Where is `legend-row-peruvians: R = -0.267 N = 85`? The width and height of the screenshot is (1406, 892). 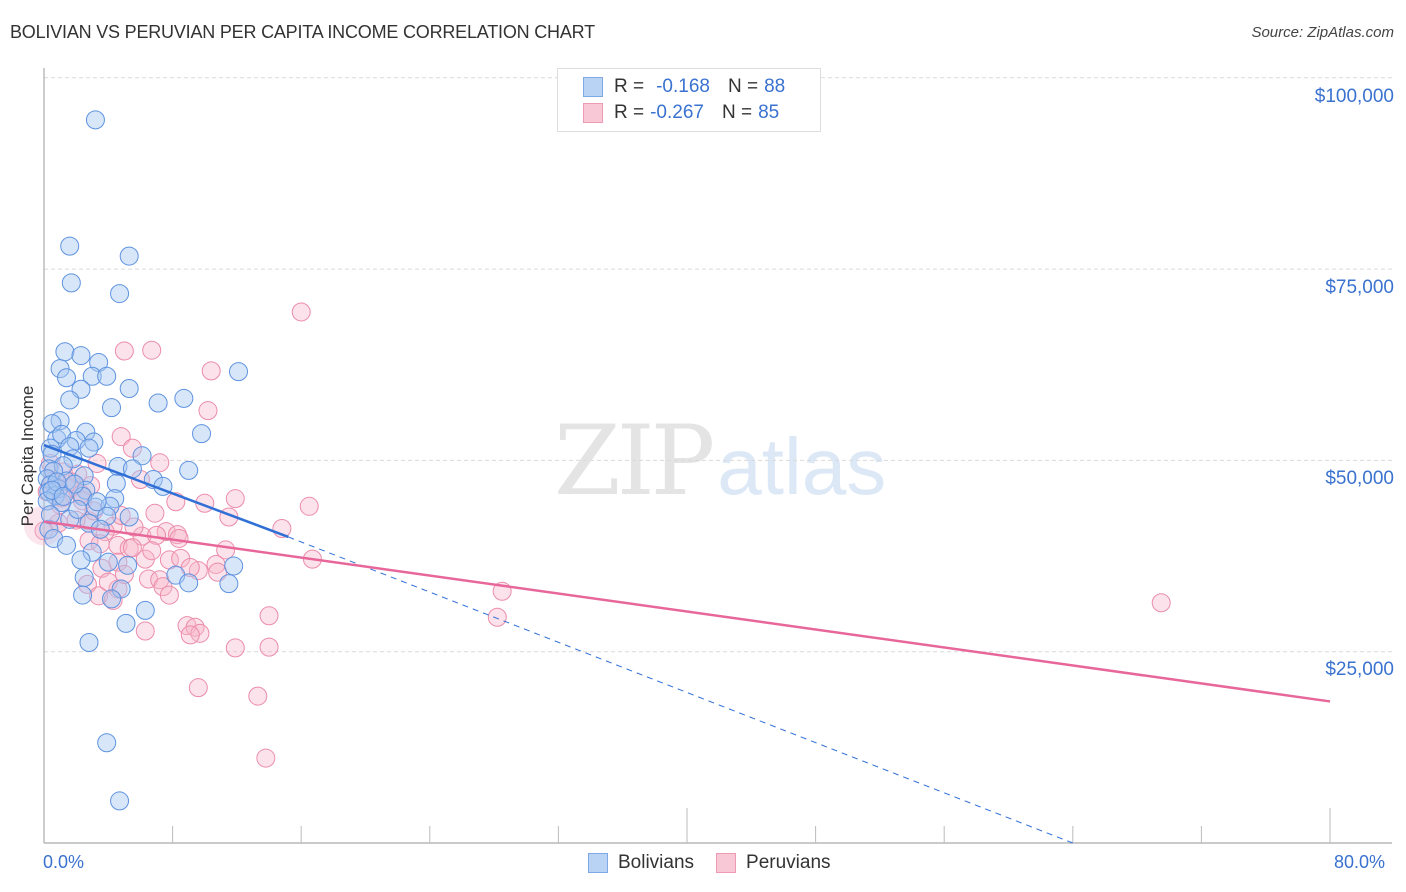
legend-row-peruvians: R = -0.267 N = 85 is located at coordinates (681, 113).